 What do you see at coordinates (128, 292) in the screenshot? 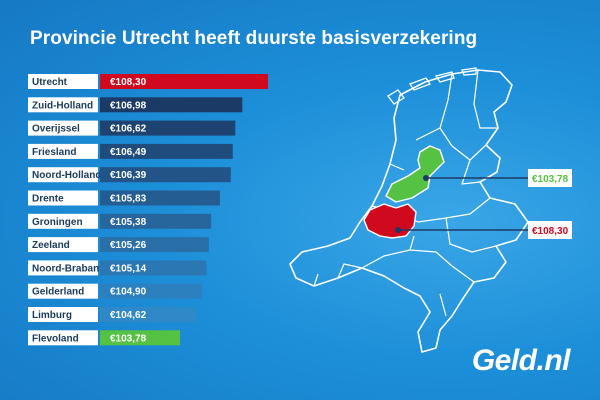
I see `data-label: €104,90` at bounding box center [128, 292].